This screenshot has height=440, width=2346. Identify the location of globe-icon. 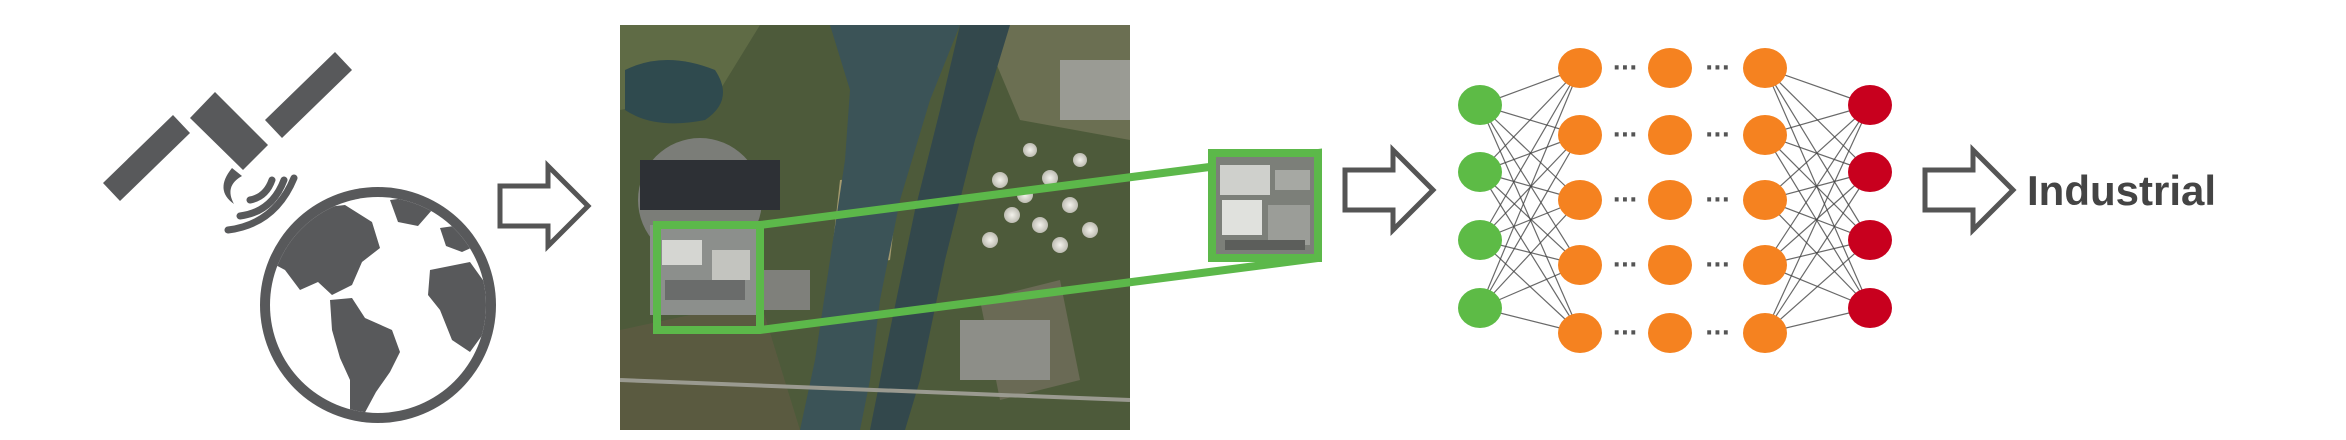
(378, 305).